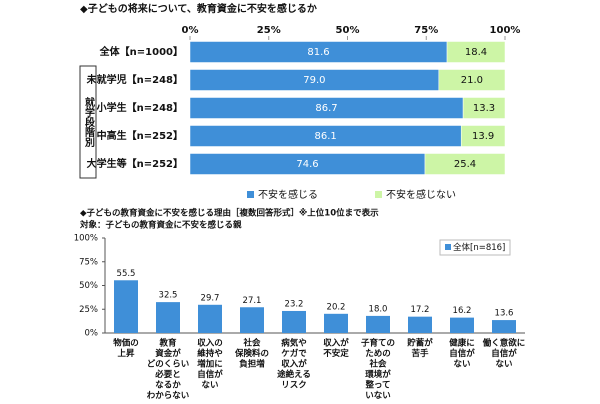 The width and height of the screenshot is (600, 404). I want to click on x-tick-label: リスク, so click(294, 385).